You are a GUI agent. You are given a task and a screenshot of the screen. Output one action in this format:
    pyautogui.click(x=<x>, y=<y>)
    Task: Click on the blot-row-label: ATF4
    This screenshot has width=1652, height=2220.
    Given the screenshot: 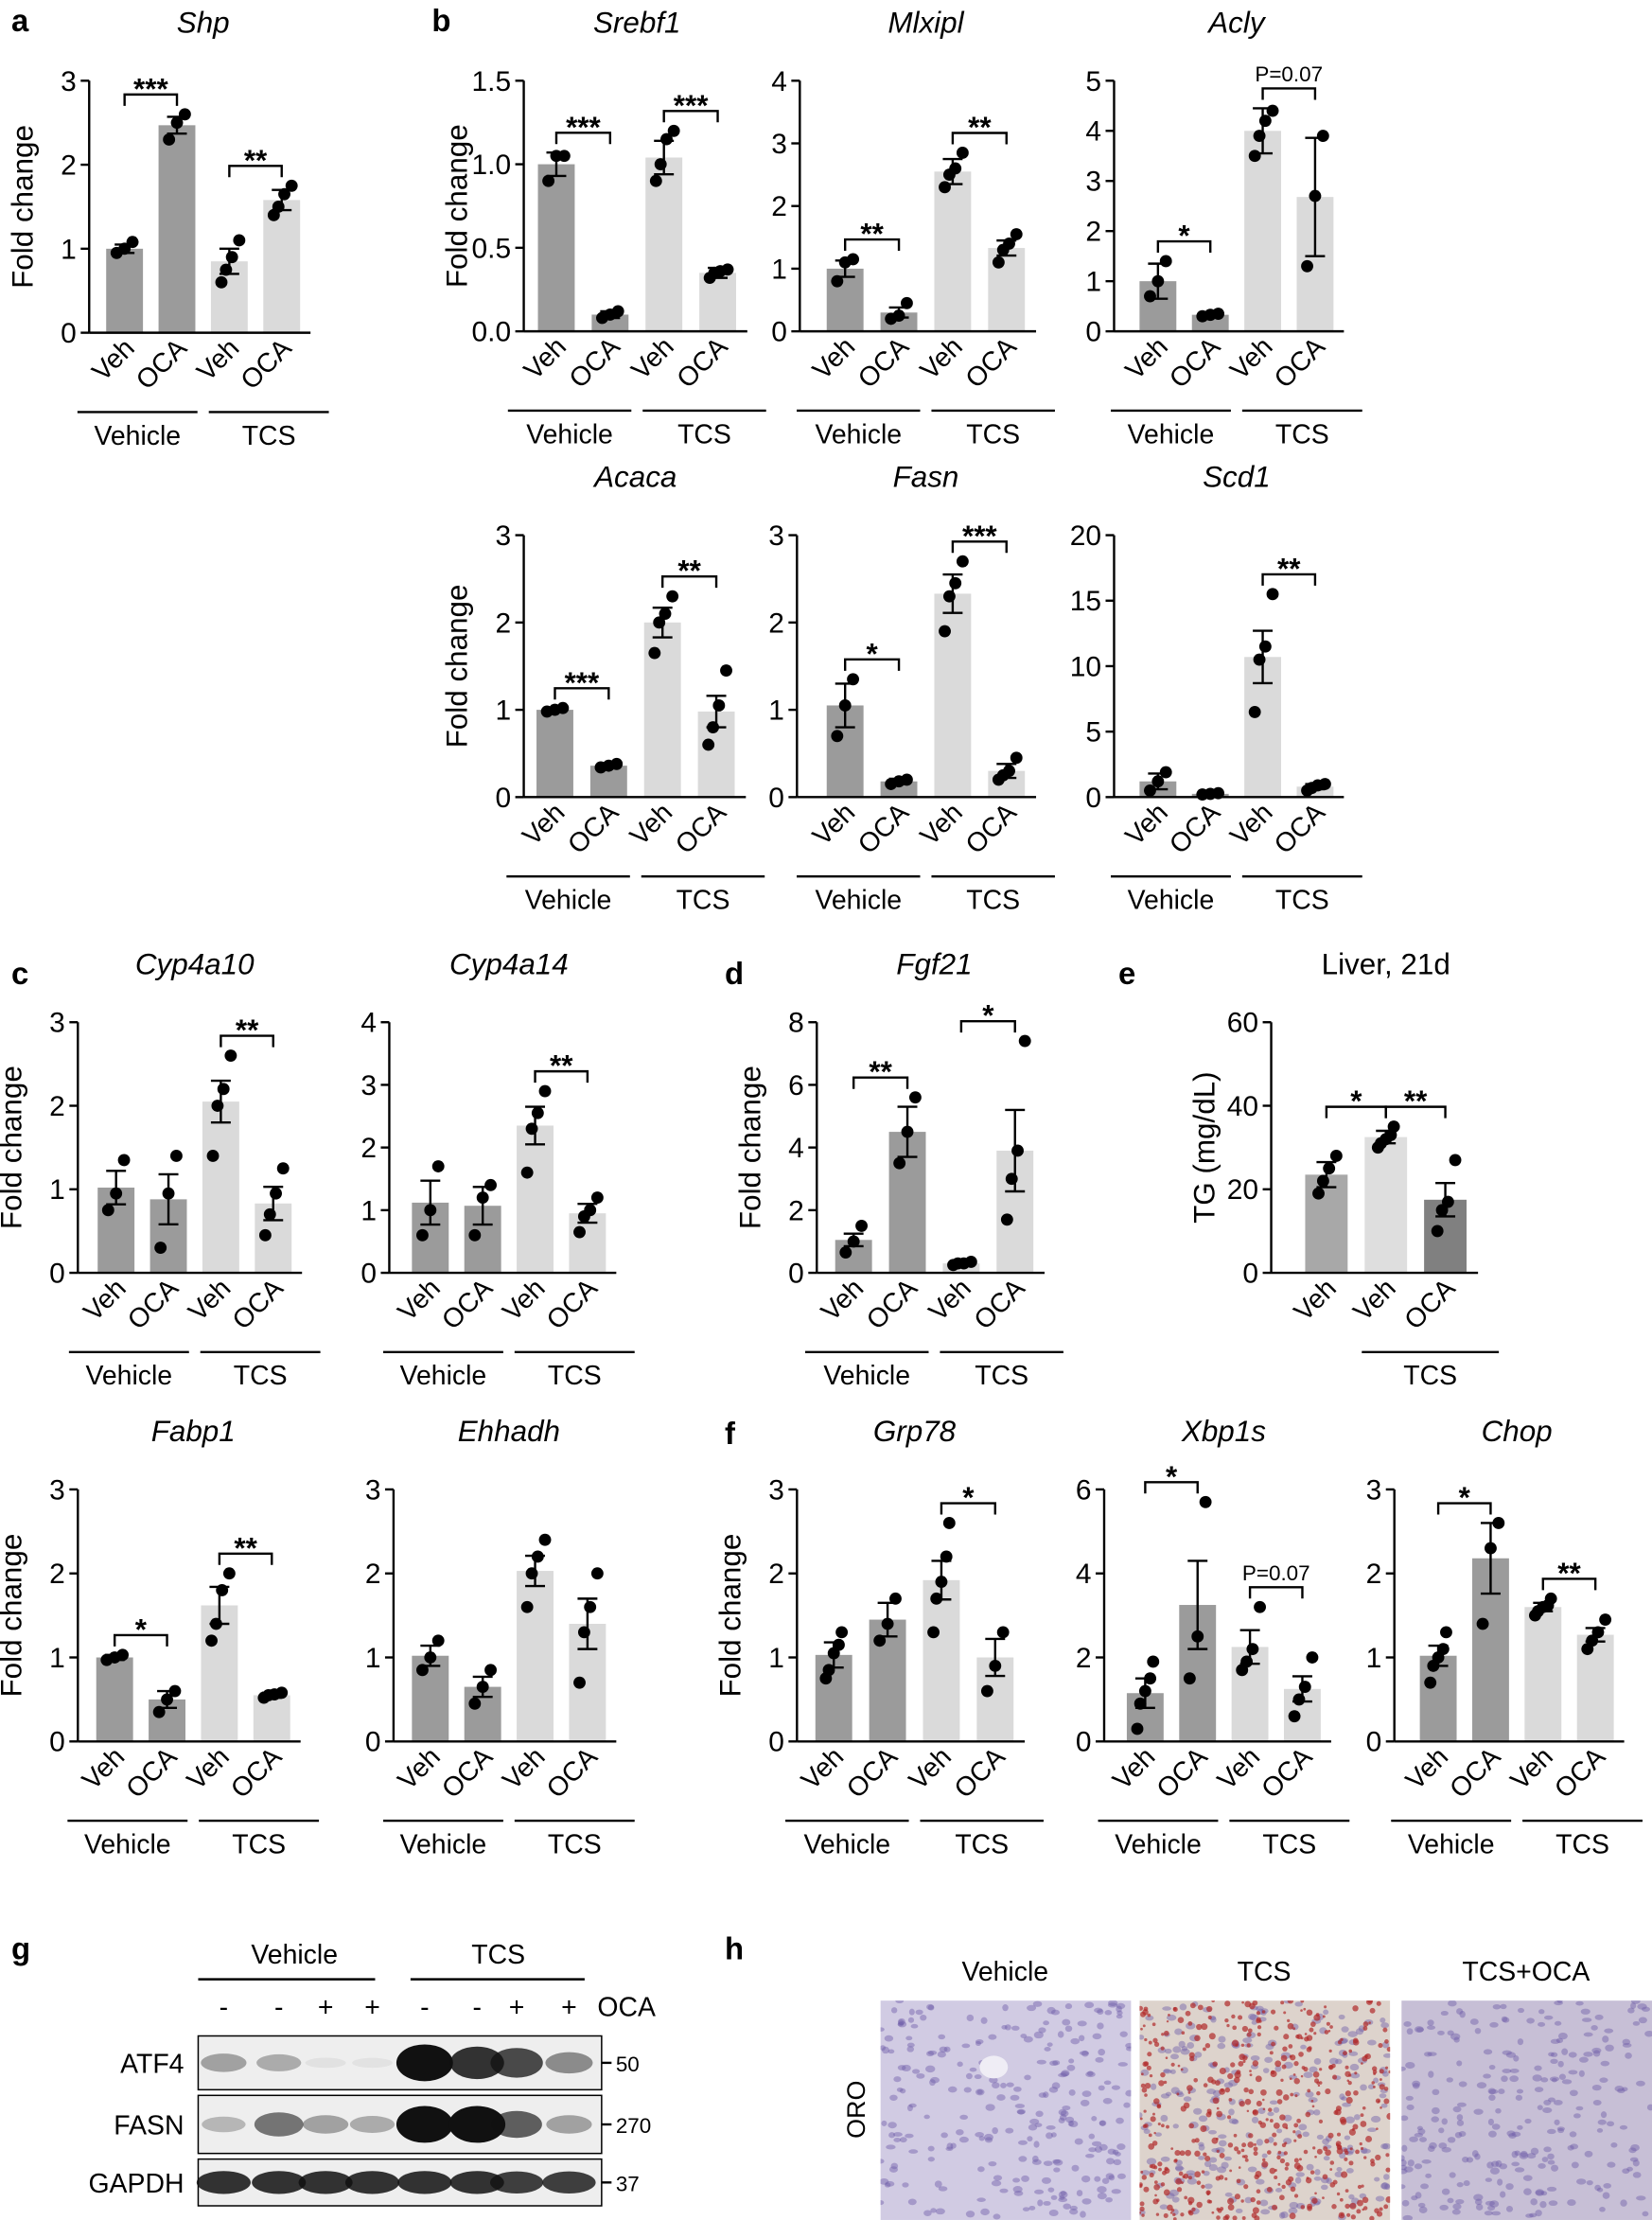 What is the action you would take?
    pyautogui.click(x=152, y=2064)
    